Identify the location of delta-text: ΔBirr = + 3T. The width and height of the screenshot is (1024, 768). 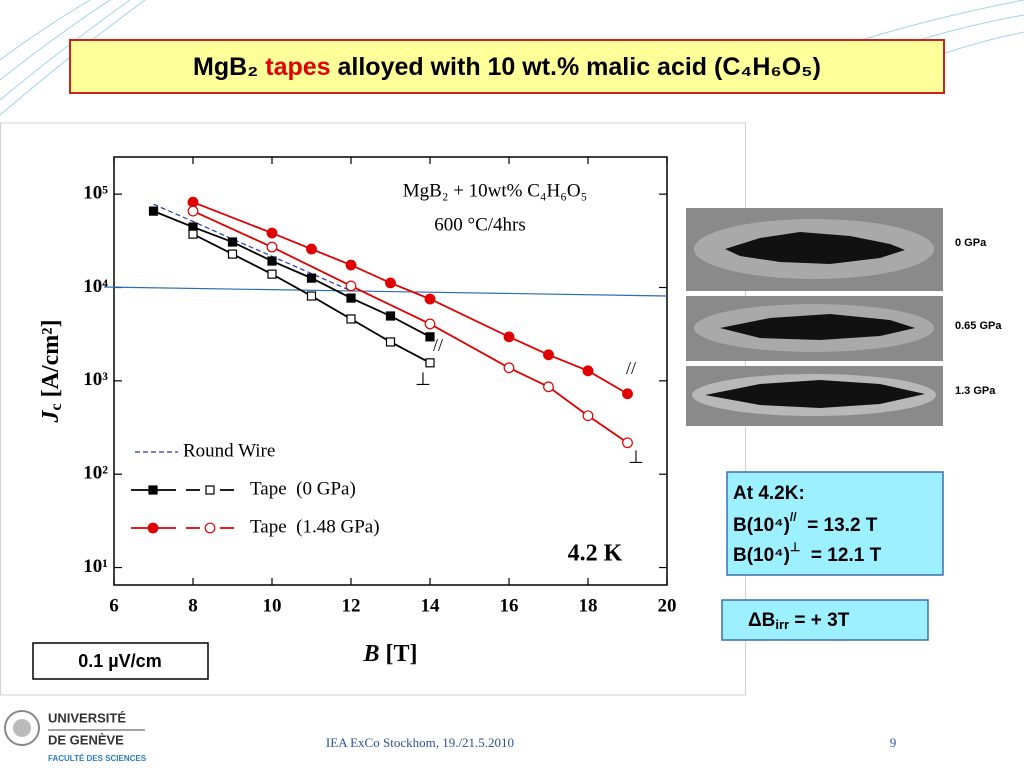
(799, 621).